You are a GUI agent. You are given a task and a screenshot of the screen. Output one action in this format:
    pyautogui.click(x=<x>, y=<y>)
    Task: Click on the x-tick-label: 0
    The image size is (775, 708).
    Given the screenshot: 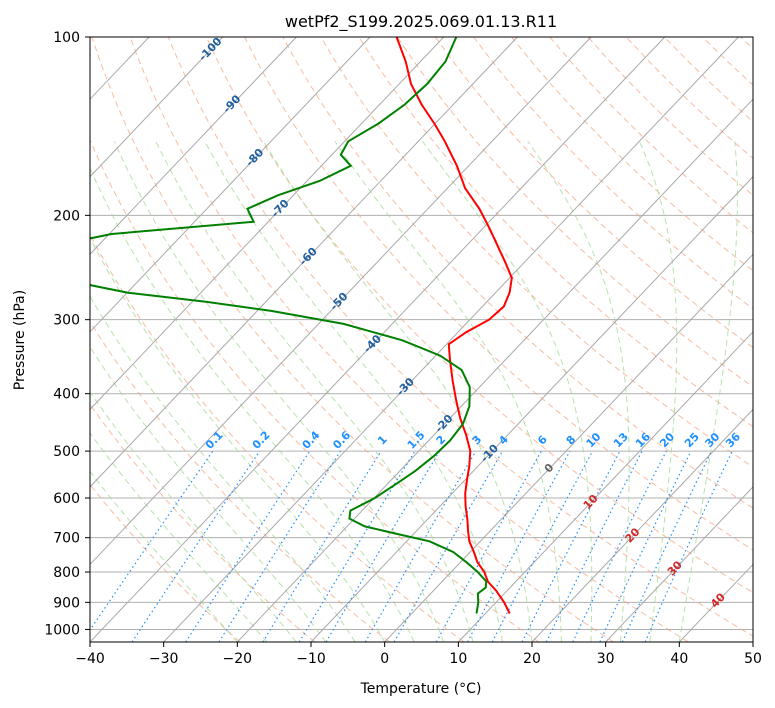 What is the action you would take?
    pyautogui.click(x=384, y=659)
    